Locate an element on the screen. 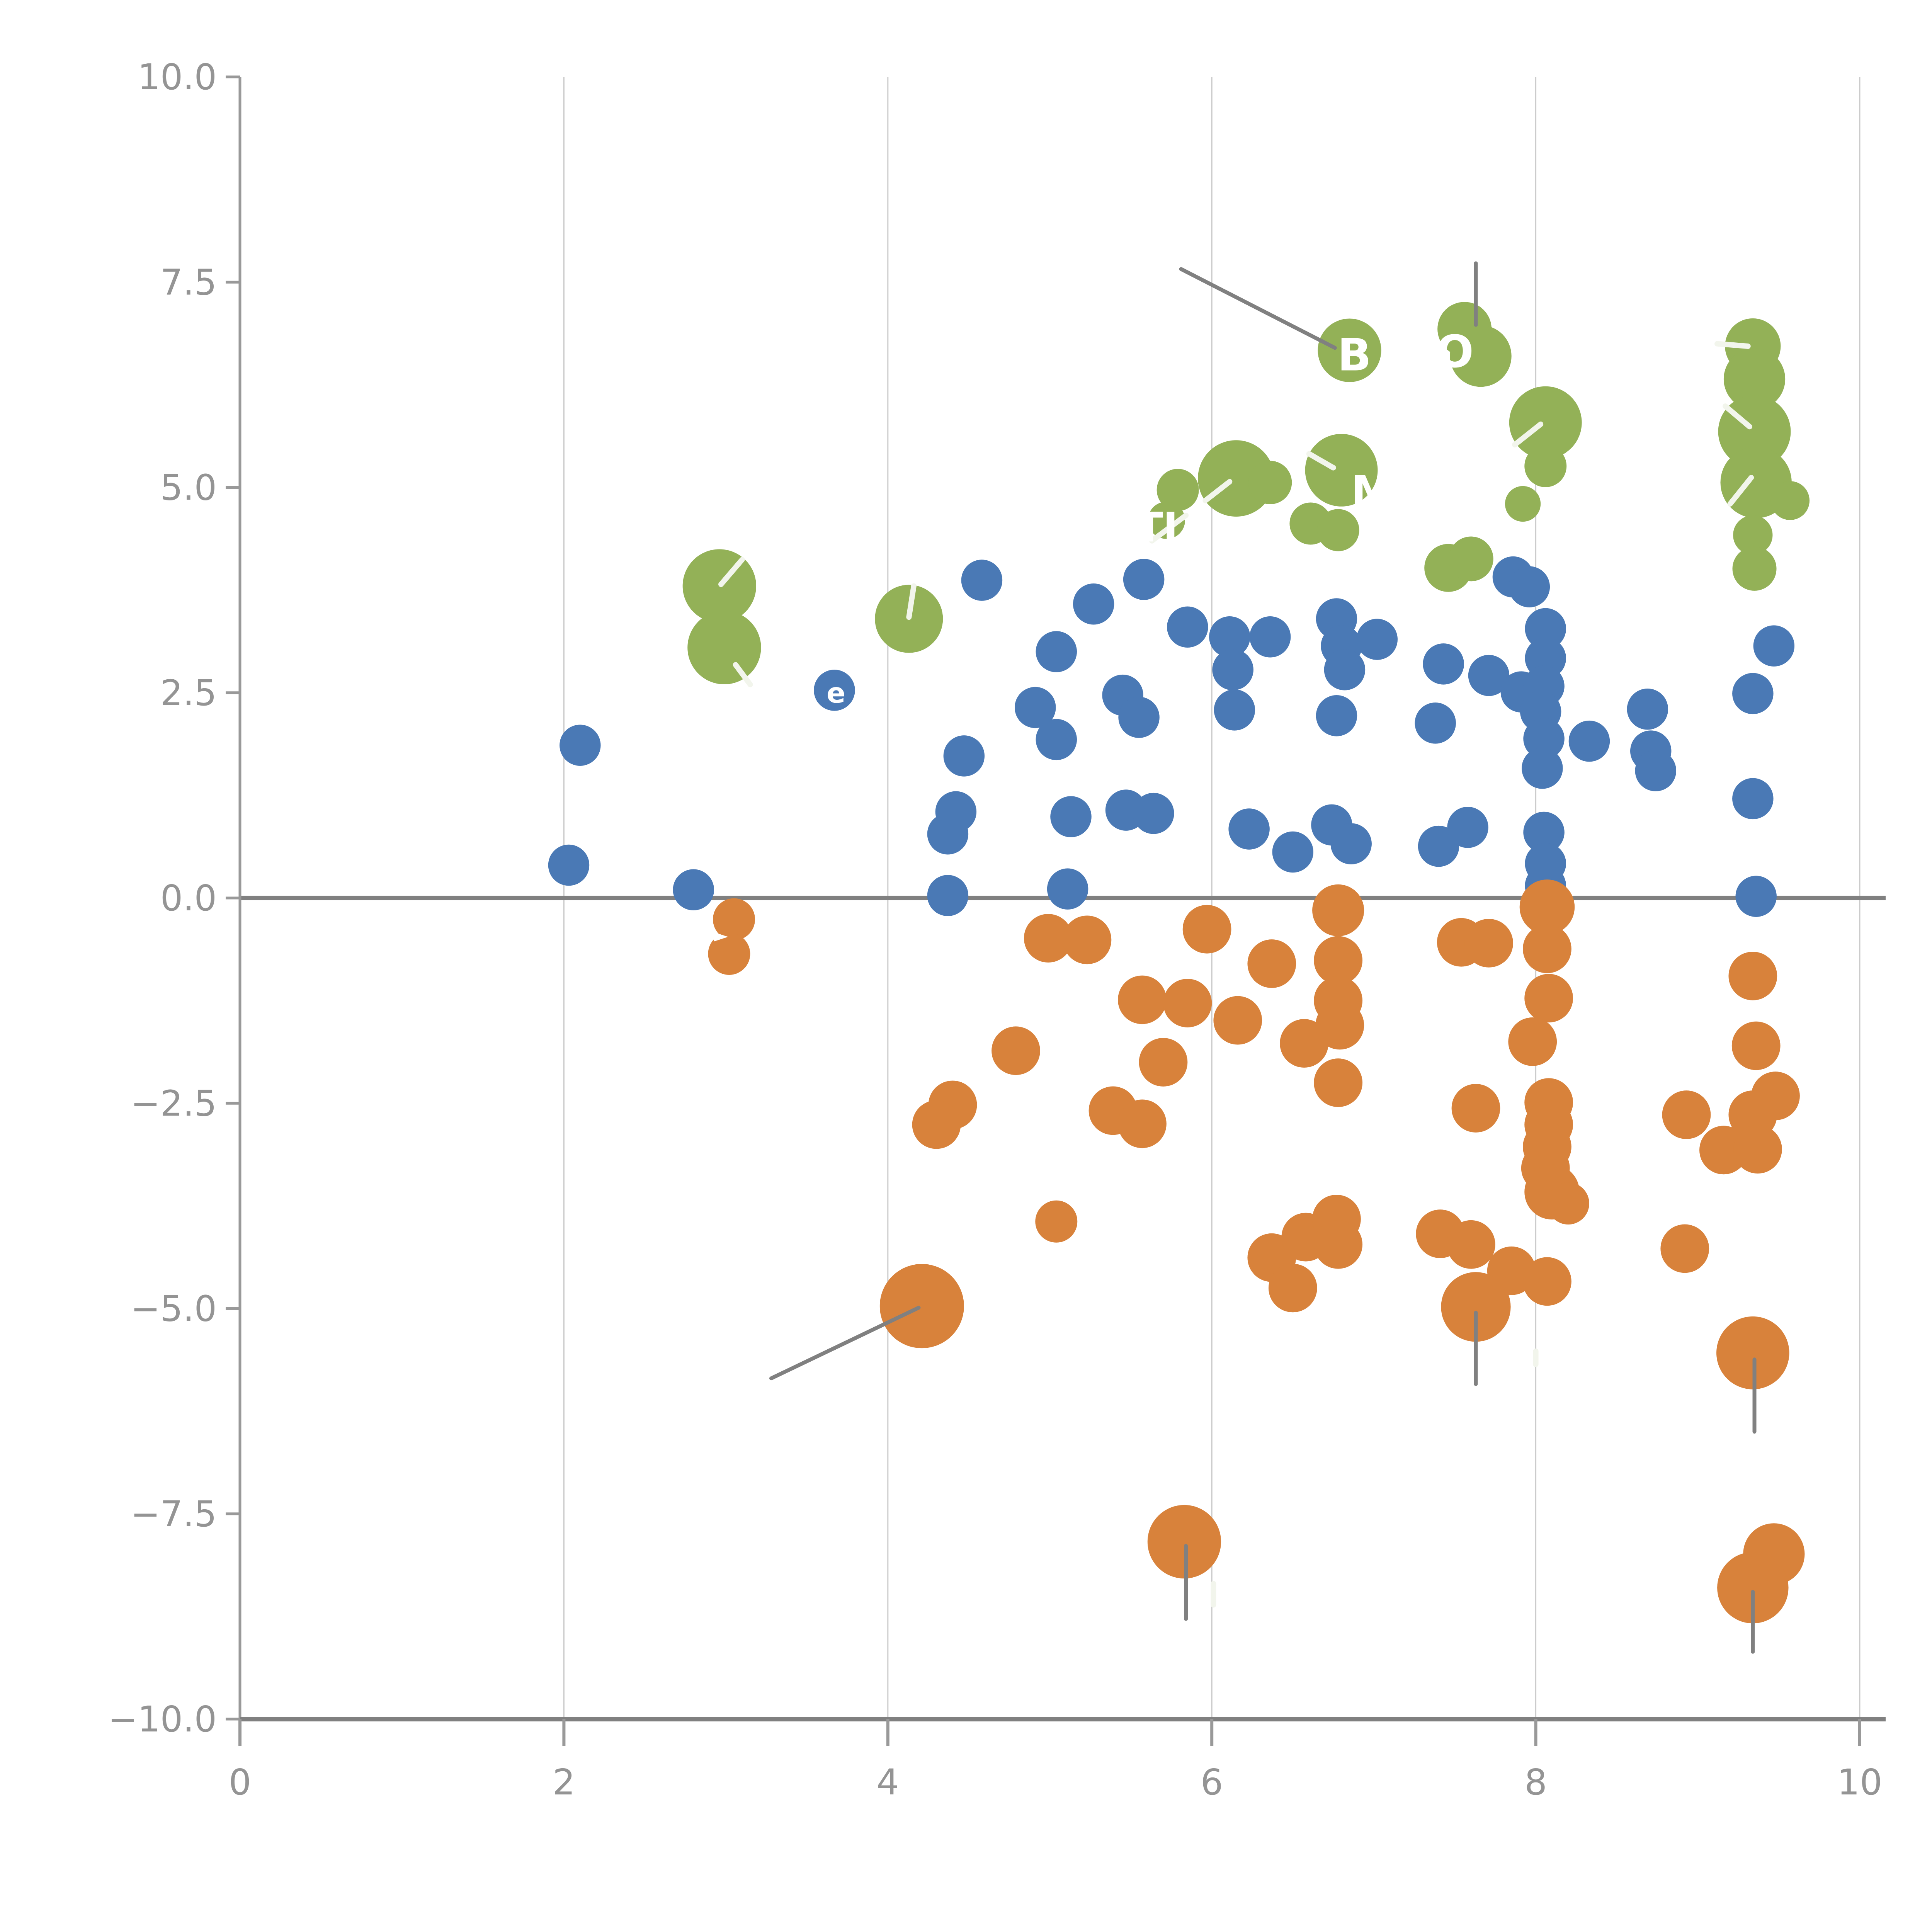 This screenshot has width=1932, height=1932. y-tick-label-10: 10.0 is located at coordinates (177, 77).